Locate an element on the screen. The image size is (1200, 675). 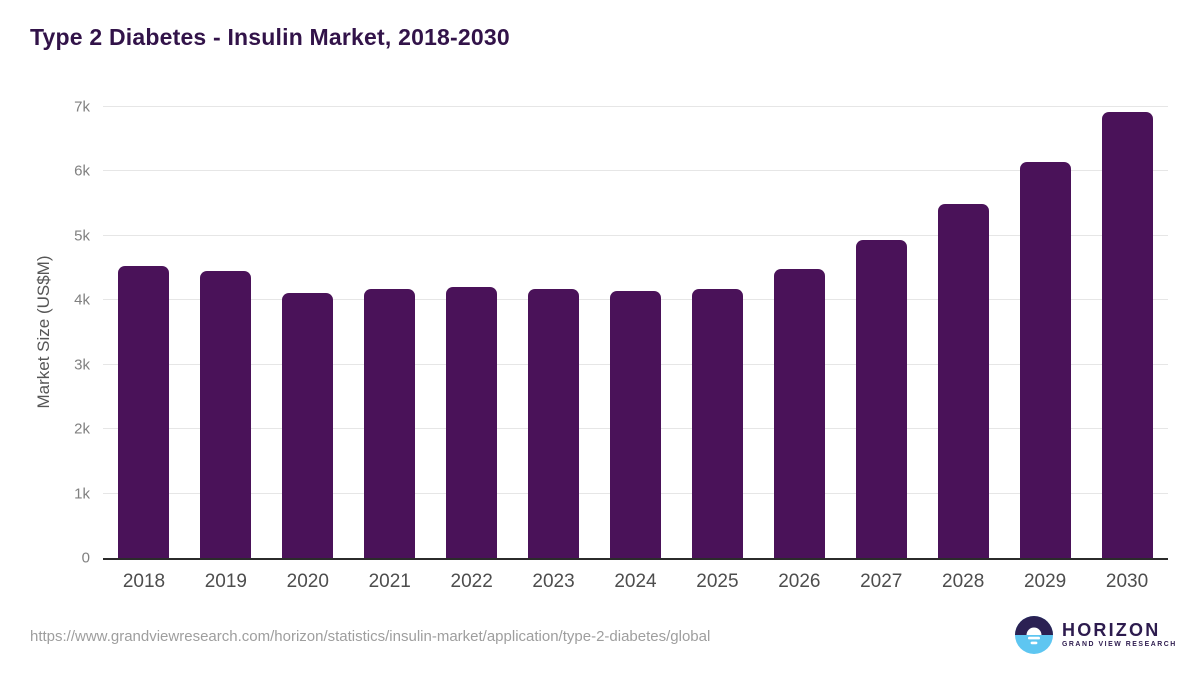
horizon-logo-text: HORIZON GRAND VIEW RESEARCH is located at coordinates (1119, 635).